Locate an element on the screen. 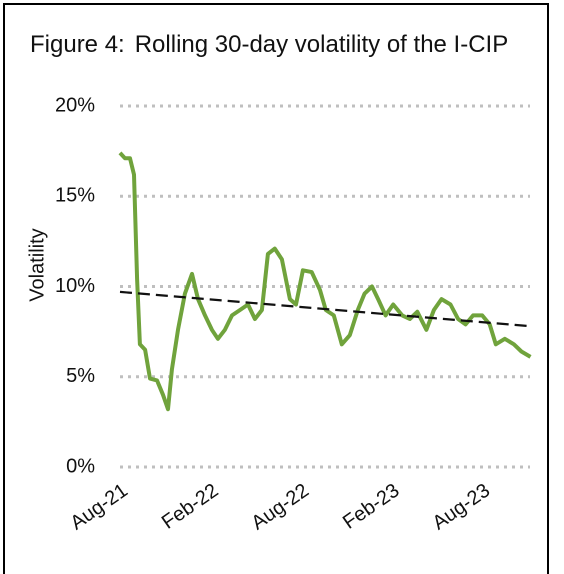  x-tick-label: Feb-23 is located at coordinates (371, 506).